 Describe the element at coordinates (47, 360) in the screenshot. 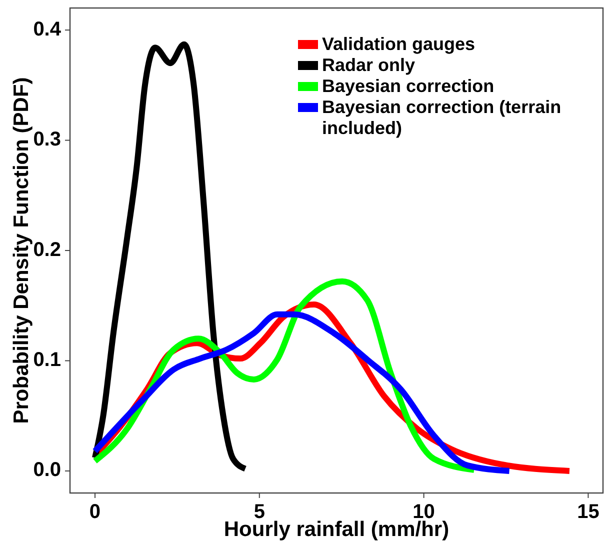

I see `y-tick-label: 0.1` at that location.